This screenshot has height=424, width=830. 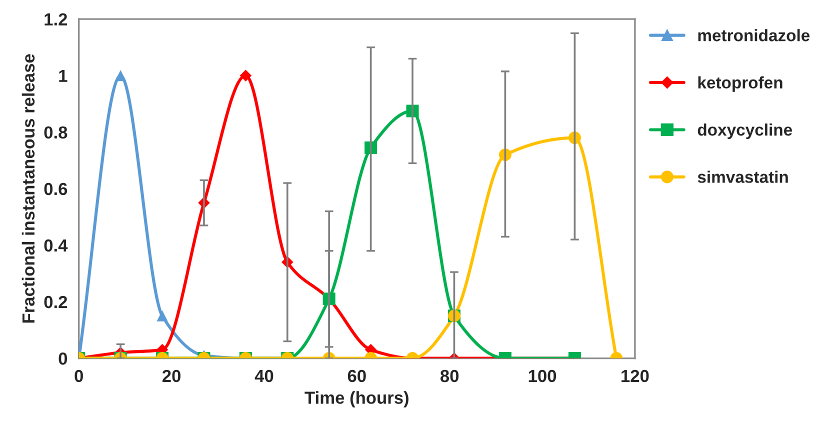 What do you see at coordinates (56, 245) in the screenshot?
I see `y-tick-label: 0.4` at bounding box center [56, 245].